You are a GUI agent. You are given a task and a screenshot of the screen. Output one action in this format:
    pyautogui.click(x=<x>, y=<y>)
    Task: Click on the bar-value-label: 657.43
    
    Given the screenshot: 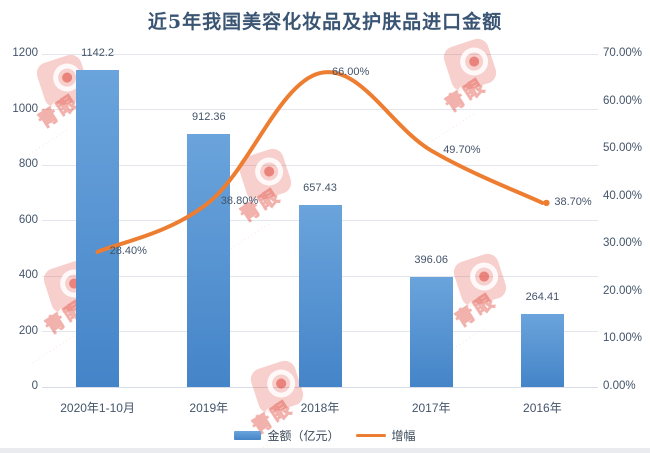 What is the action you would take?
    pyautogui.click(x=320, y=187)
    